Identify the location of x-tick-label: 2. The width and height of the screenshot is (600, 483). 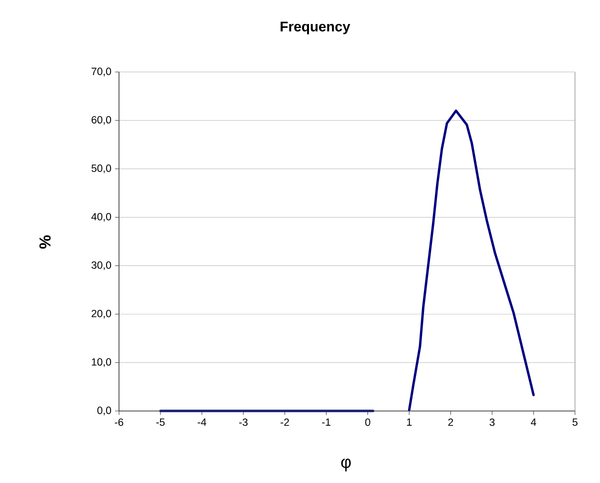
(451, 422).